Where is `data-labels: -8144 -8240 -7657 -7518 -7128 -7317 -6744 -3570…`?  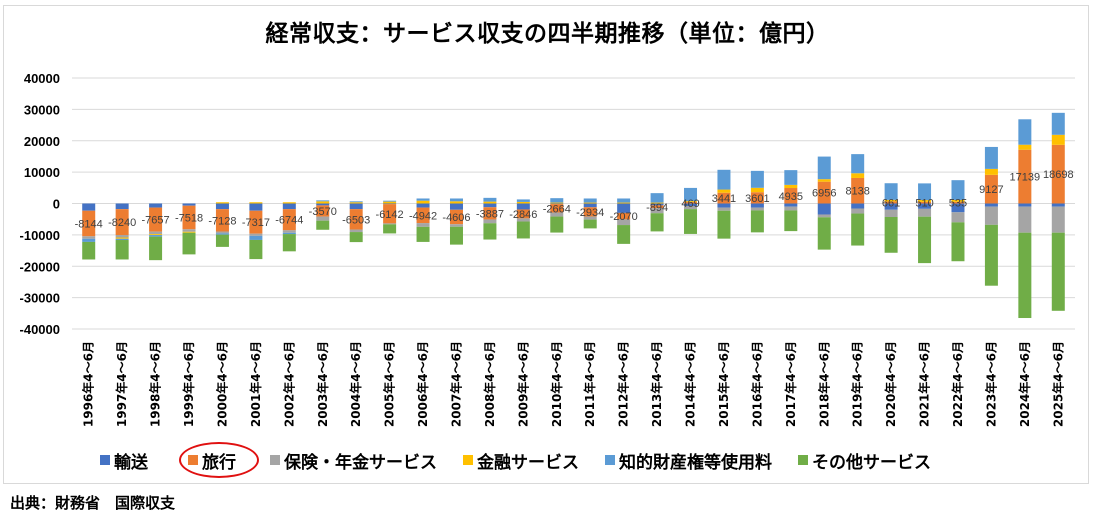
data-labels: -8144 -8240 -7657 -7518 -7128 -7317 -6744 -3570… is located at coordinates (574, 199).